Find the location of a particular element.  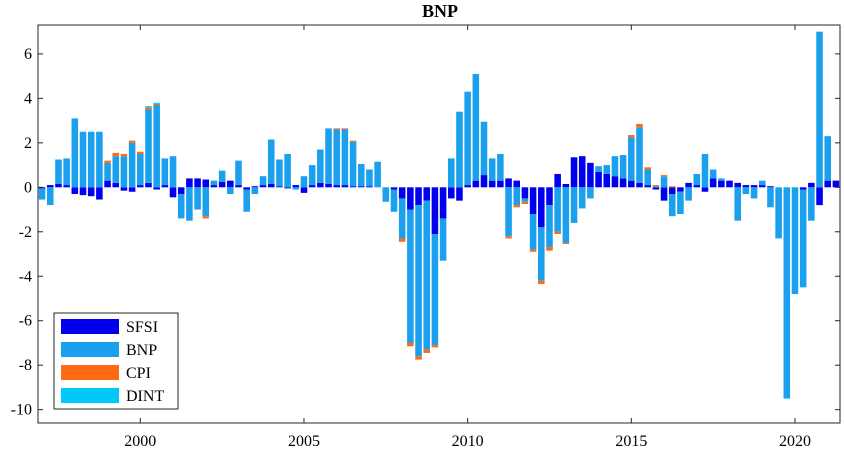

chart-title: BNP is located at coordinates (440, 11).